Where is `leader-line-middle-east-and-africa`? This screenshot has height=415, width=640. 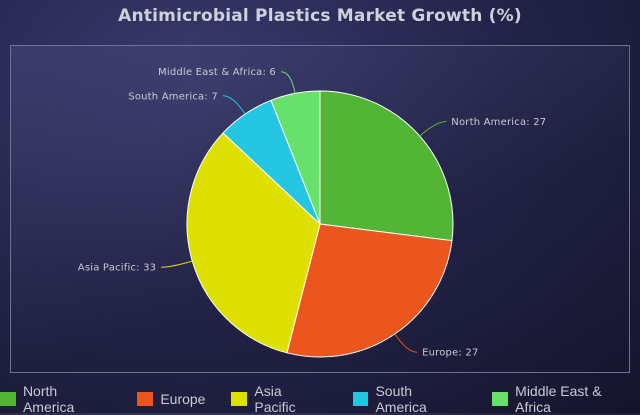 leader-line-middle-east-and-africa is located at coordinates (288, 82).